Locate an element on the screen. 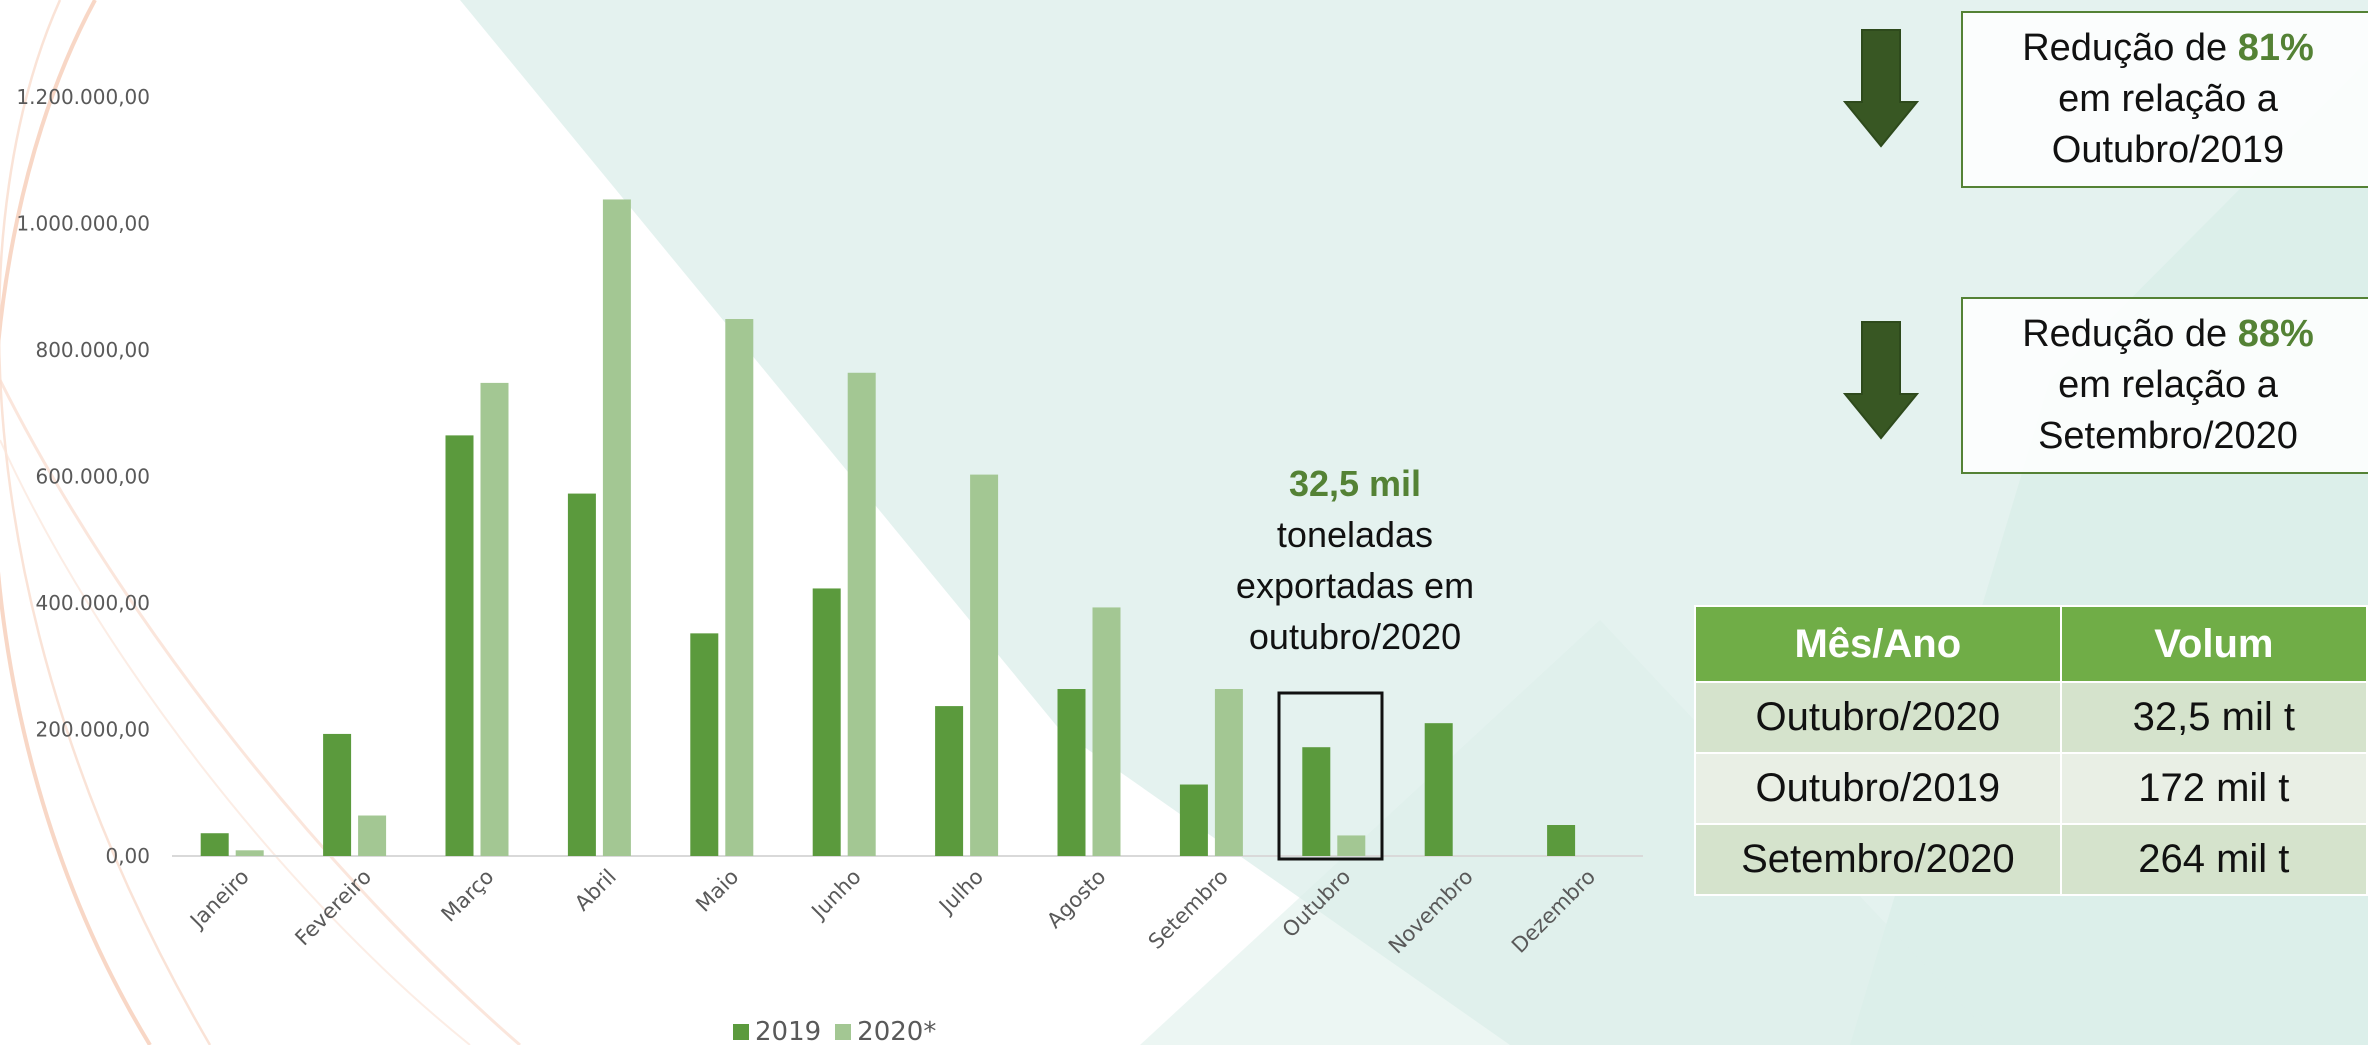 This screenshot has width=2368, height=1047. x-tick-label: Agosto is located at coordinates (1076, 899).